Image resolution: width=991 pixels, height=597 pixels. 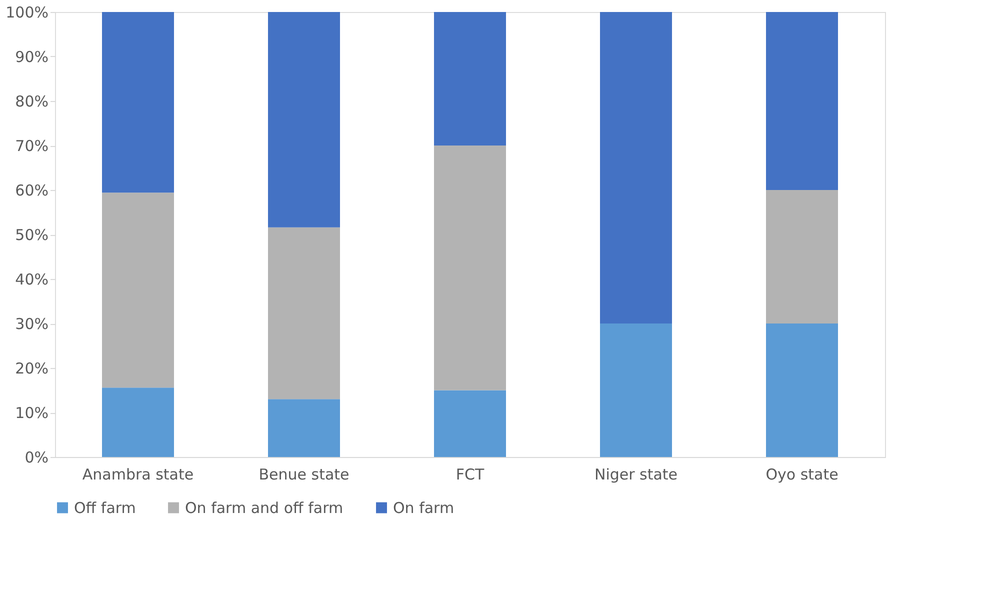 I want to click on y-tick-label: 70%, so click(x=31, y=146).